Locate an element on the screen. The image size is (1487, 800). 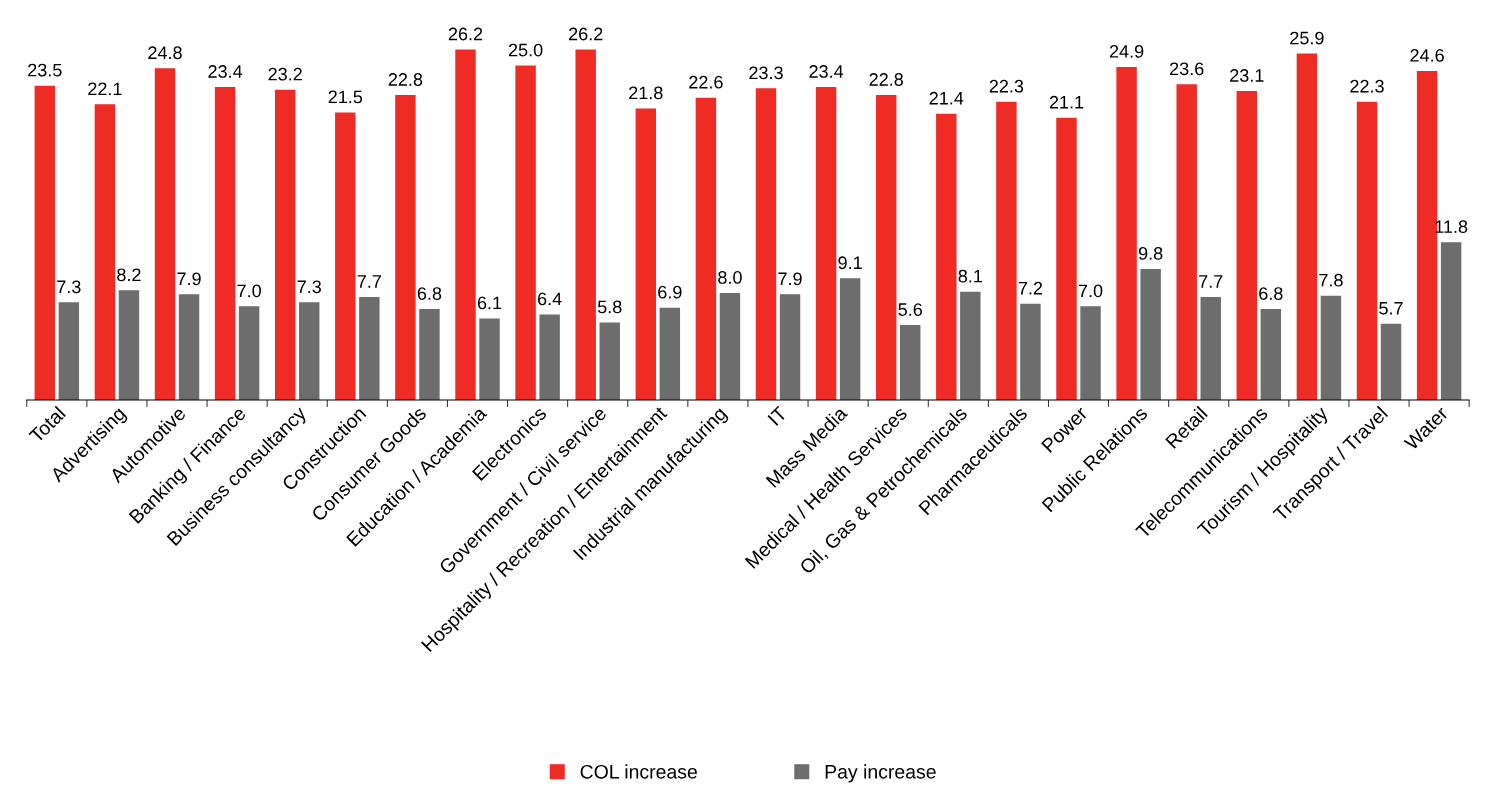
data-label: 23.6 is located at coordinates (1187, 69).